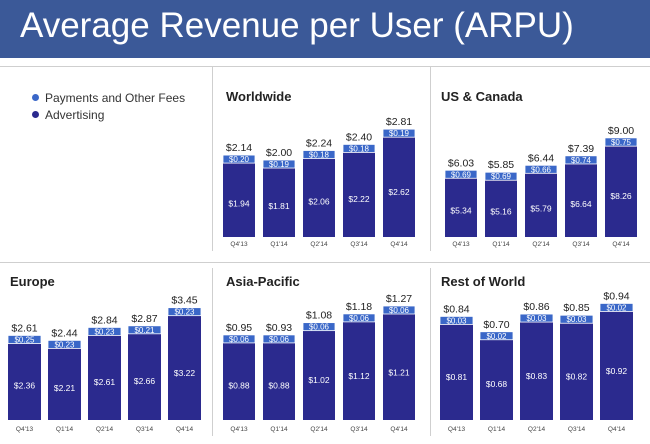  What do you see at coordinates (319, 429) in the screenshot?
I see `tick-label-asia-pacific-2: Q2'14` at bounding box center [319, 429].